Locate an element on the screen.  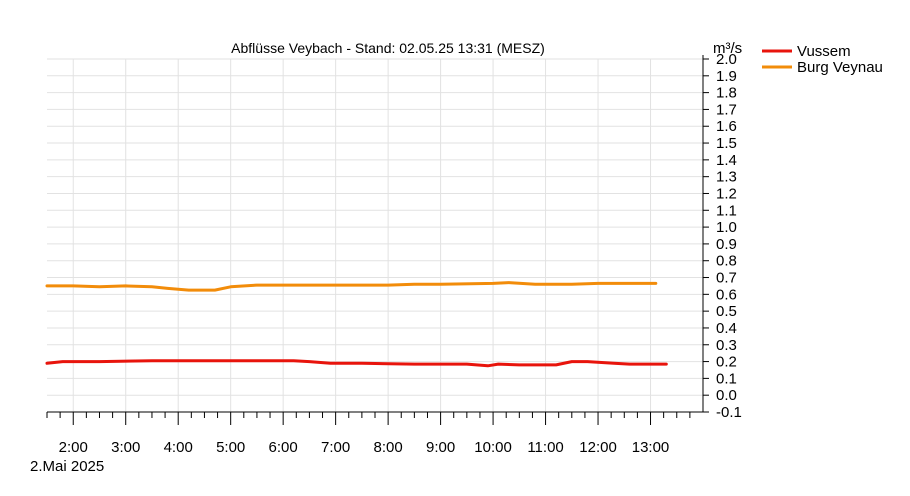
legend-label-vussem: Vussem is located at coordinates (824, 51).